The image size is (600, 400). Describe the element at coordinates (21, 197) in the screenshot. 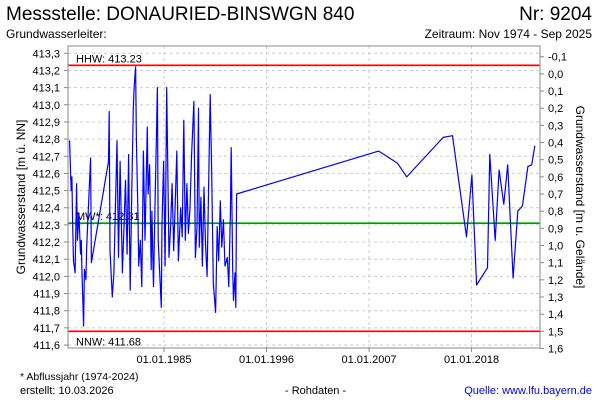

I see `y-axis-label: Grundwasserstand [m ü. NN]` at that location.